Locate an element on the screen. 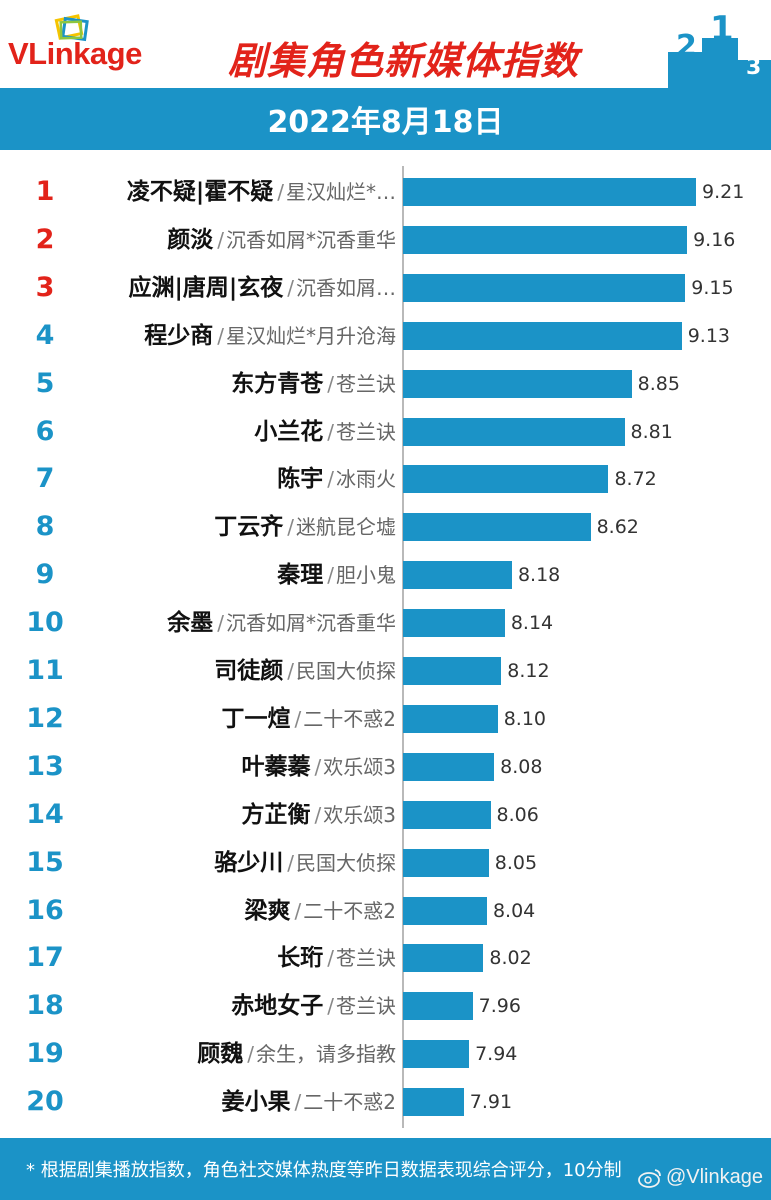  value-label: 8.12 is located at coordinates (528, 671).